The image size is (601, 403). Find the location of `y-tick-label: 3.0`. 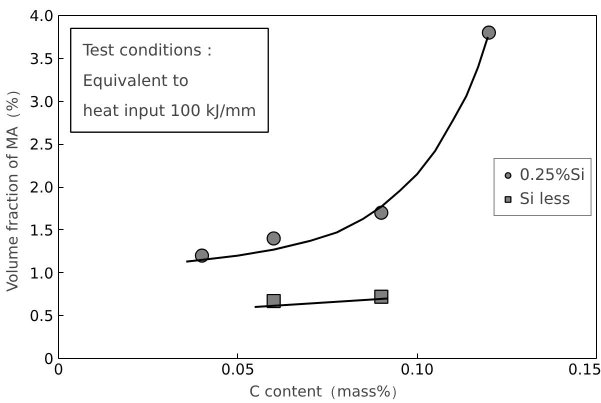

y-tick-label: 3.0 is located at coordinates (42, 101).